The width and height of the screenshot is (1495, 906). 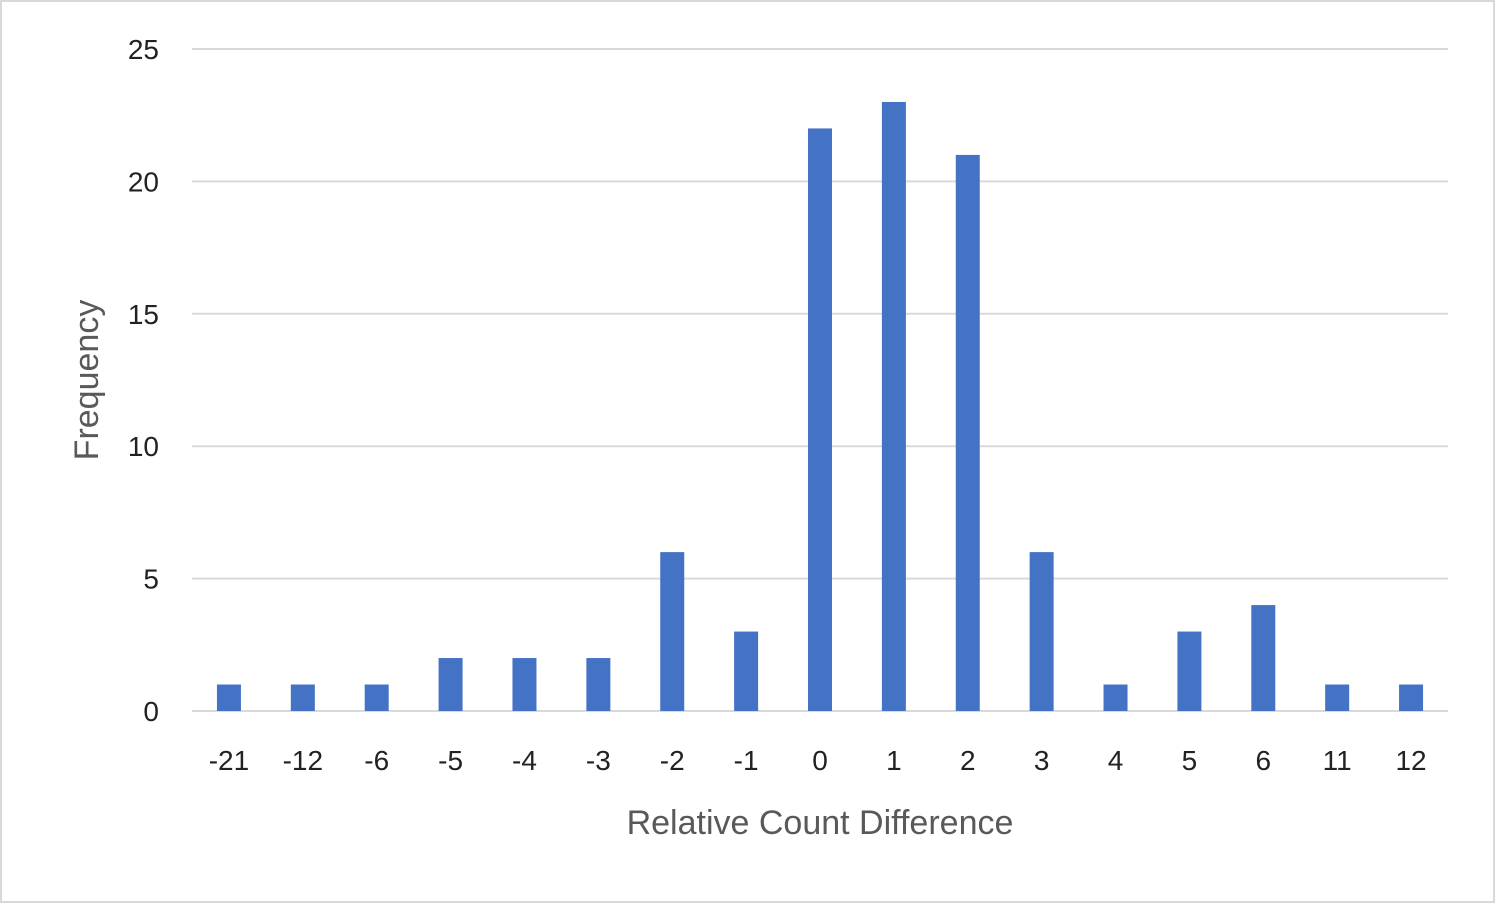 What do you see at coordinates (1410, 760) in the screenshot?
I see `x-tick-label: 12` at bounding box center [1410, 760].